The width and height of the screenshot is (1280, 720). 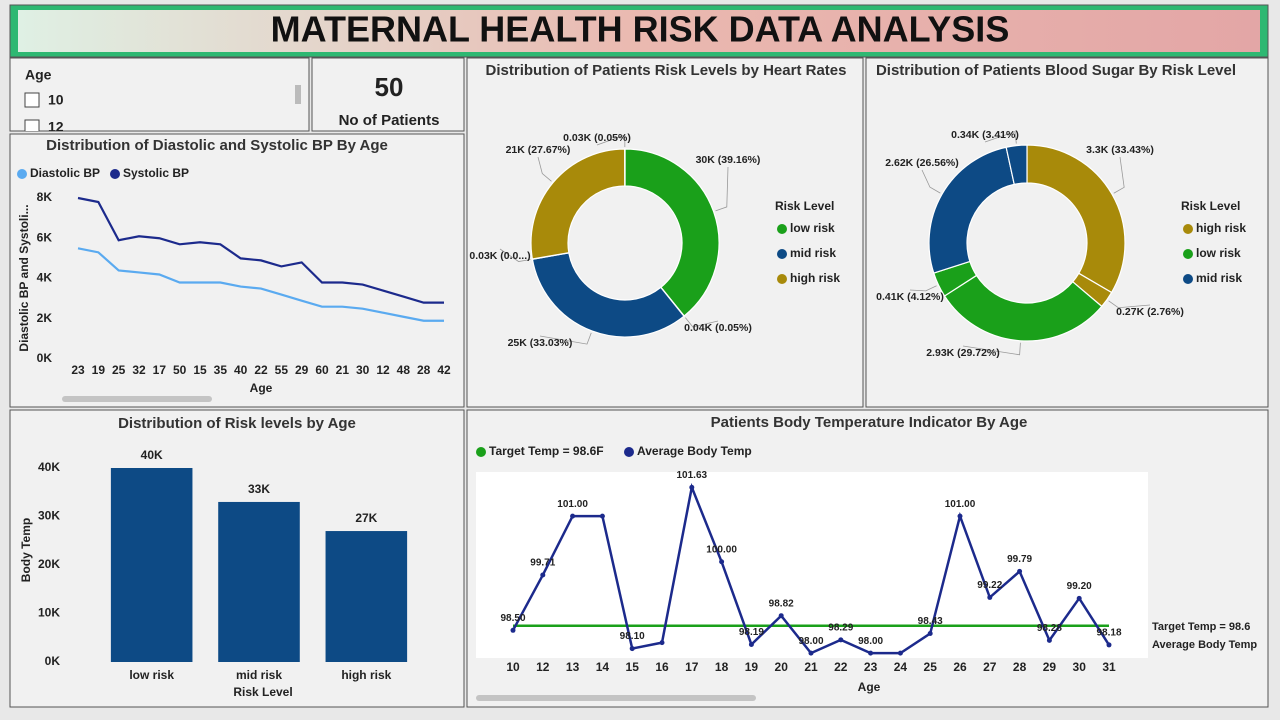 I want to click on y-tick-label: 2K, so click(x=45, y=318).